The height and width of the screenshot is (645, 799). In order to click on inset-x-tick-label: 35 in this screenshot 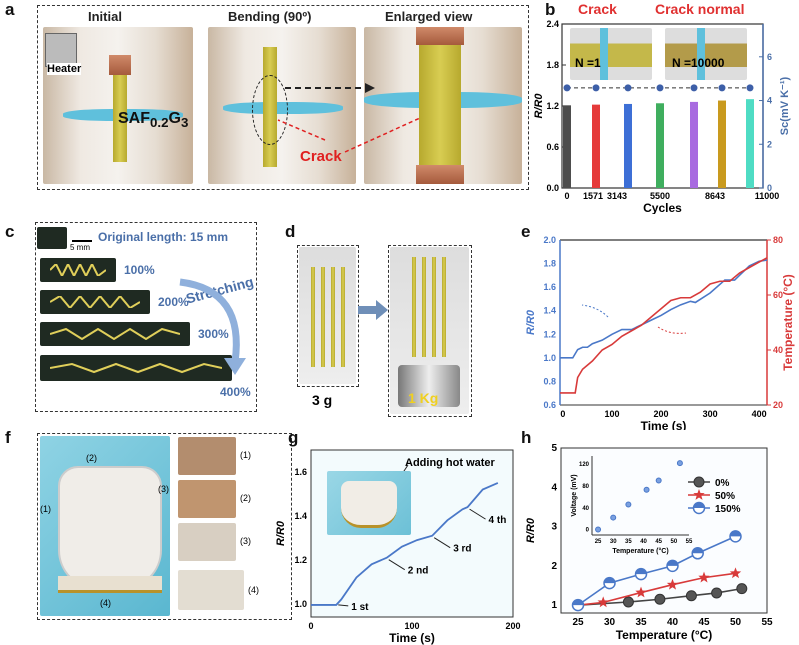, I will do `click(628, 542)`.